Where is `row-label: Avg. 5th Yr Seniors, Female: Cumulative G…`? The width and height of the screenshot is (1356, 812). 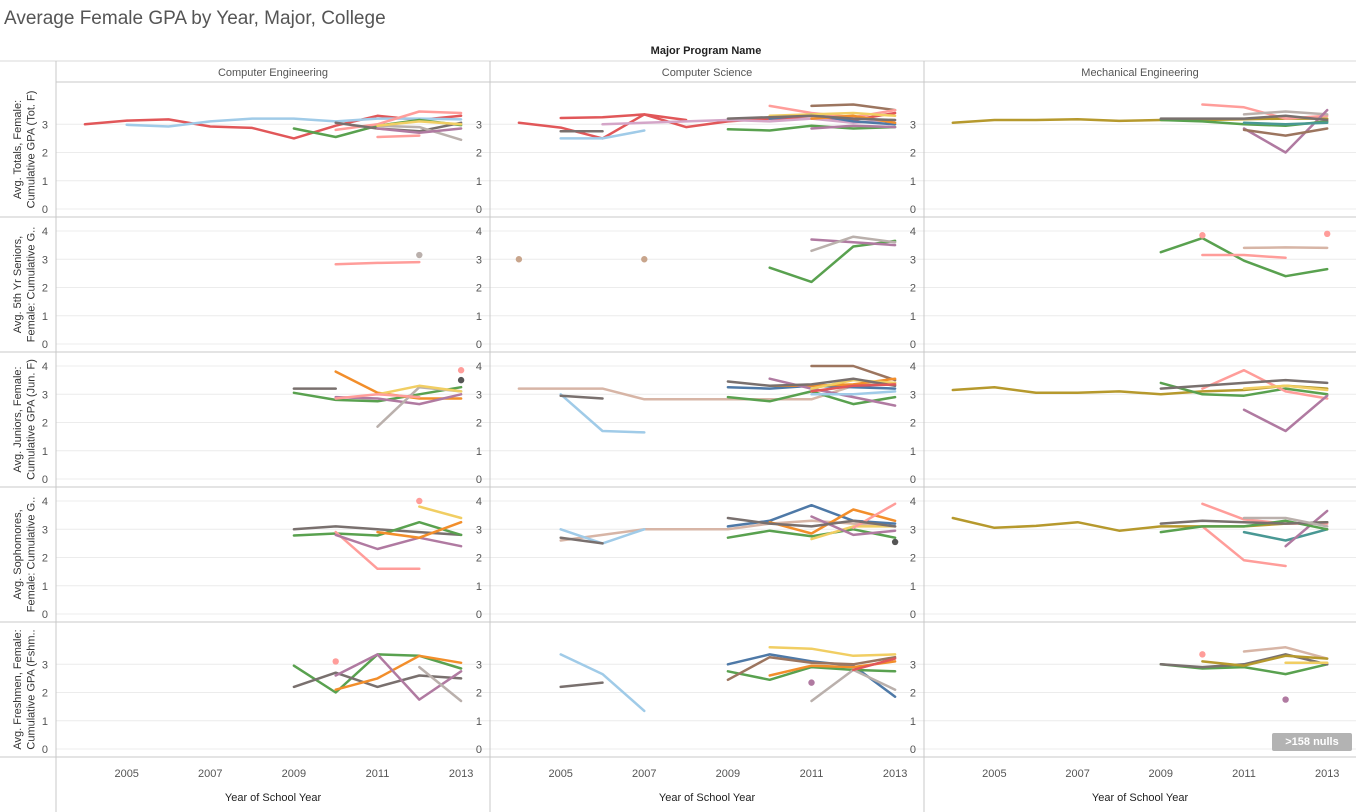
row-label: Avg. 5th Yr Seniors, Female: Cumulative G… is located at coordinates (25, 285).